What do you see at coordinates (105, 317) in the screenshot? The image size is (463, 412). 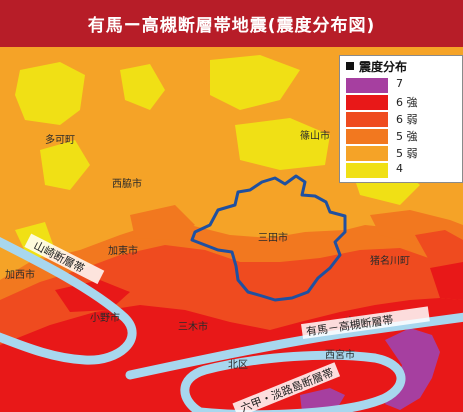 I see `place-label: 小野市` at bounding box center [105, 317].